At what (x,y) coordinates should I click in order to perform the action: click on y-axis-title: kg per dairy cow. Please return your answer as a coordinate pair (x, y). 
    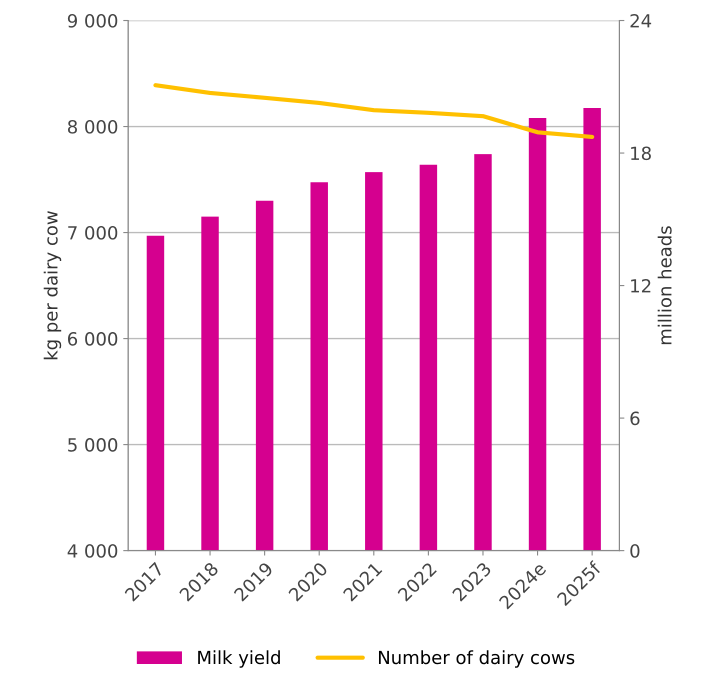
    Looking at the image, I should click on (53, 285).